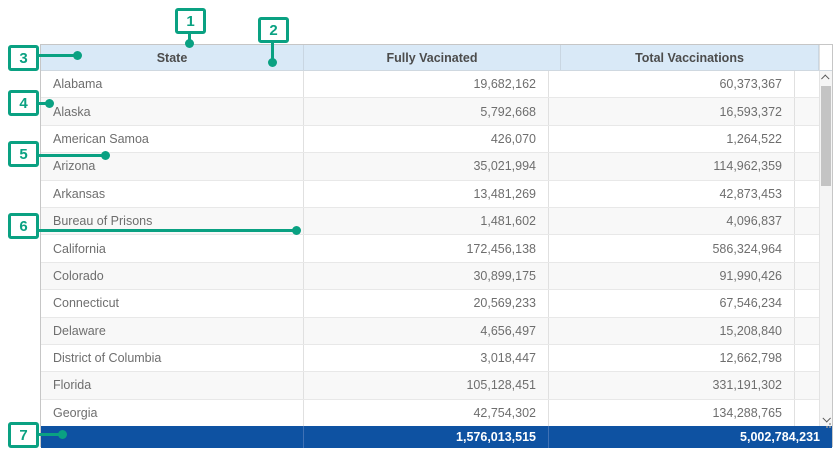 The height and width of the screenshot is (453, 833). Describe the element at coordinates (426, 303) in the screenshot. I see `fully-vaccinated-cell: 20,569,233` at that location.